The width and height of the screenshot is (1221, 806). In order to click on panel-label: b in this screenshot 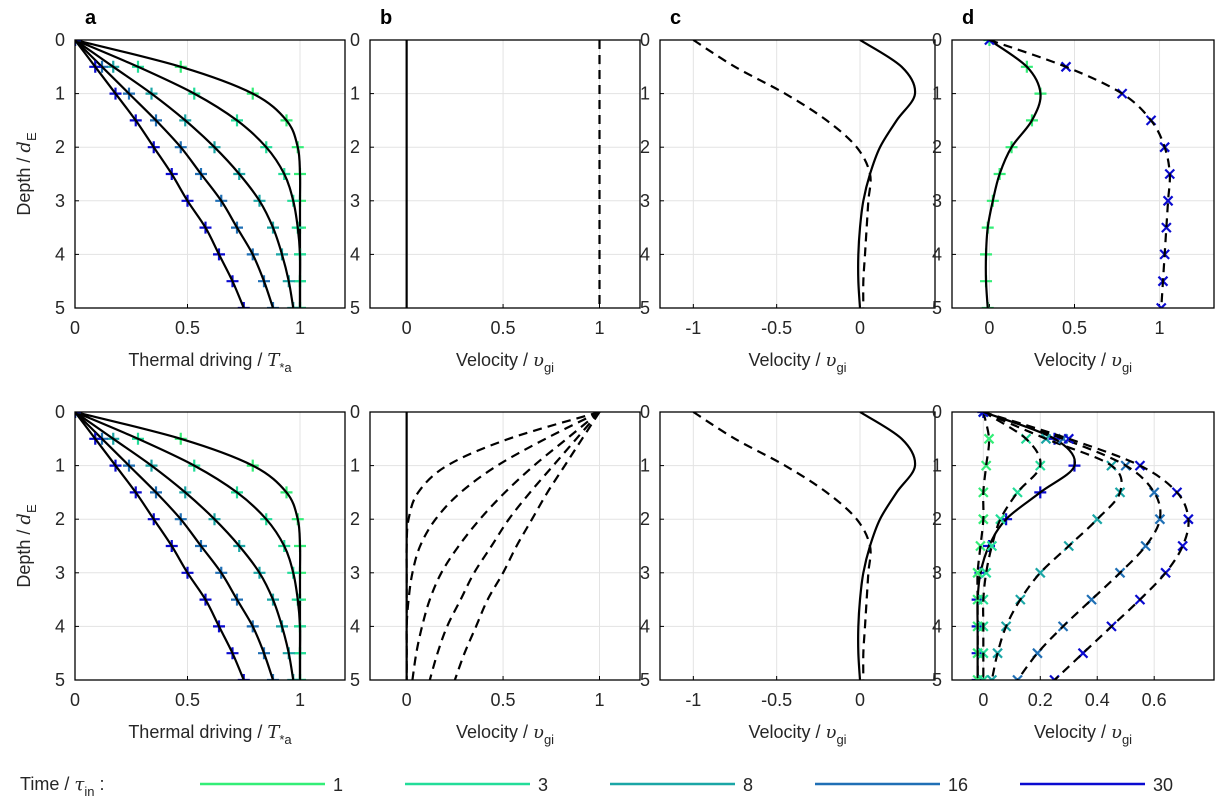, I will do `click(386, 18)`.